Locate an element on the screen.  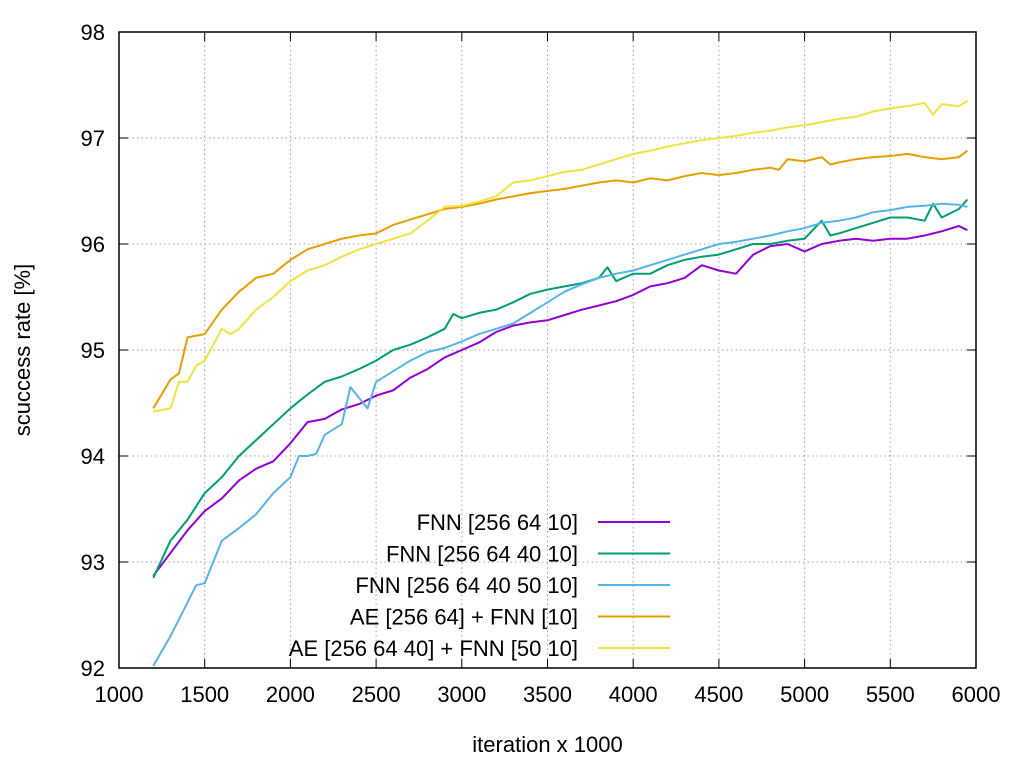
x-tick-label: 2500 is located at coordinates (376, 694).